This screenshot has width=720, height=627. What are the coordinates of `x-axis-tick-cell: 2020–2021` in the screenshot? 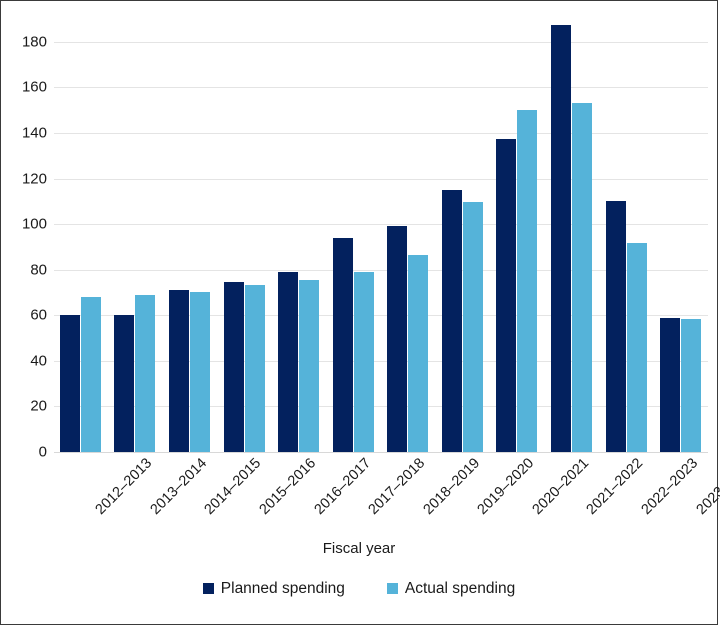 It's located at (541, 492).